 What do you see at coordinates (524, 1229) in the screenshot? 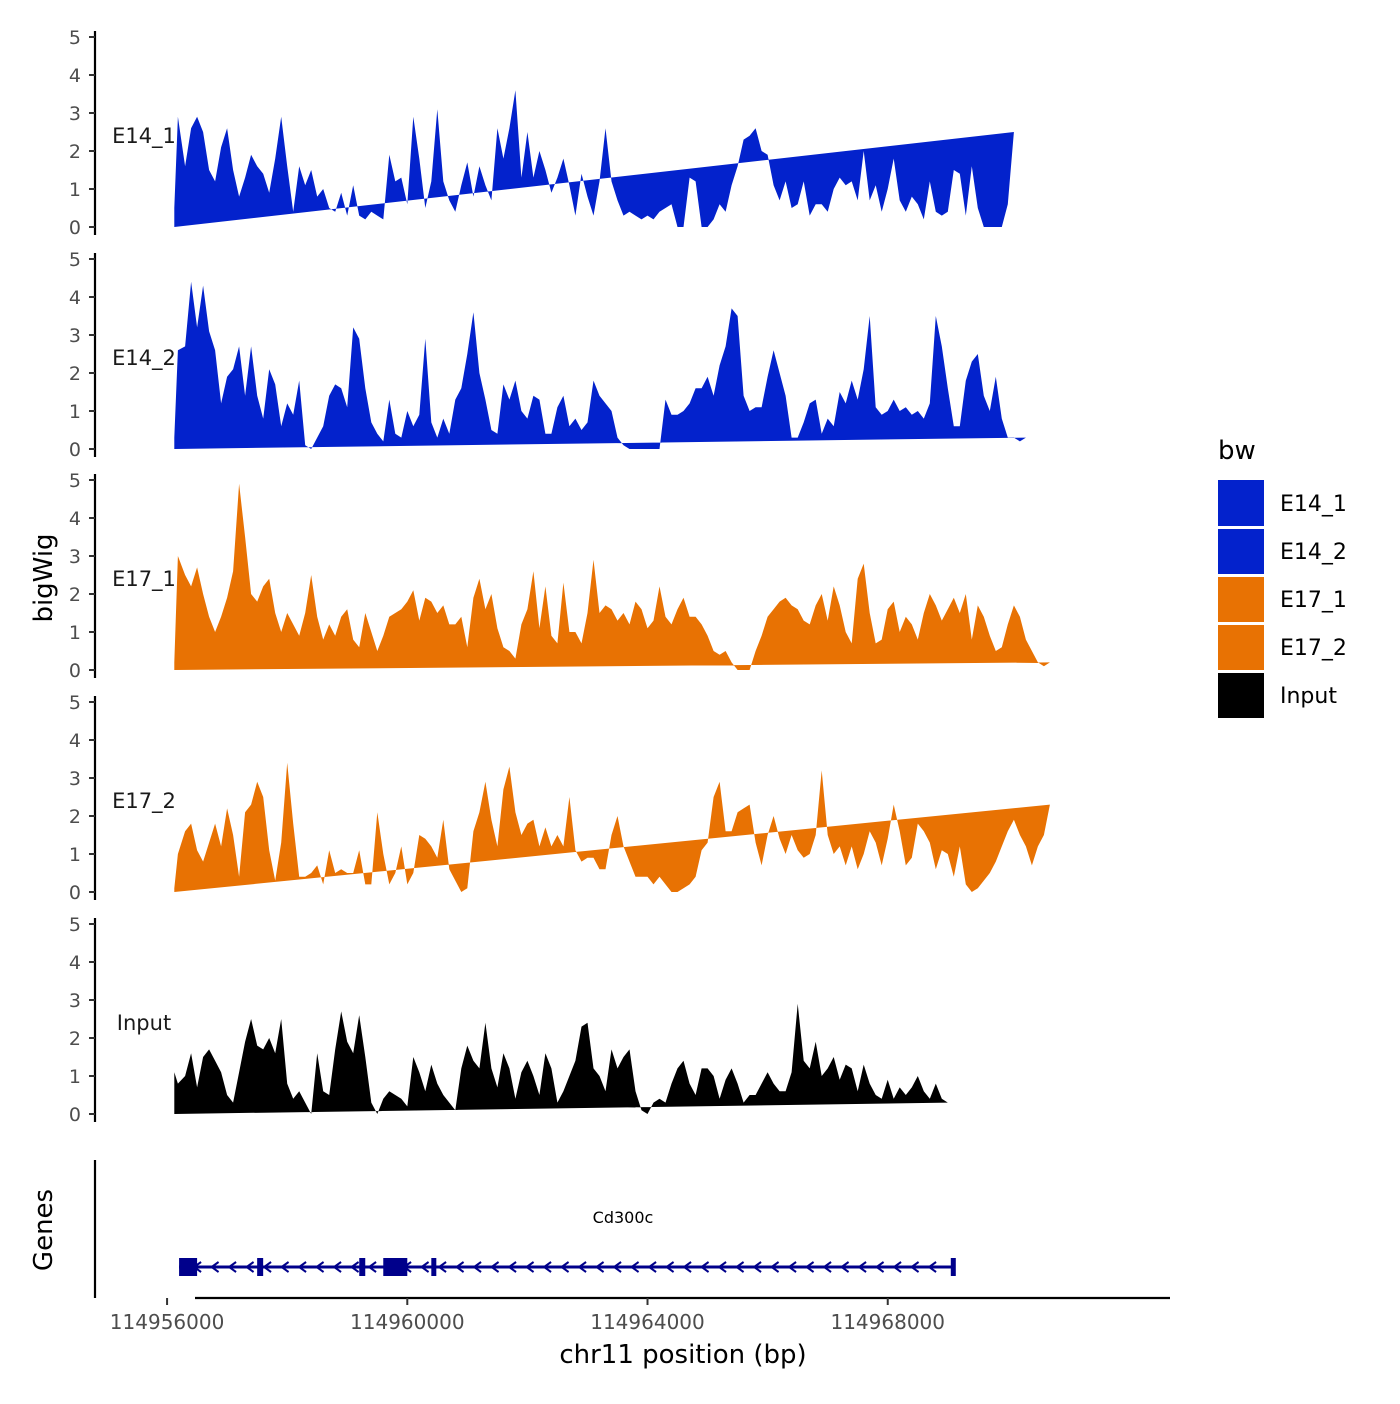
I see `genes-panel: Cd300c` at bounding box center [524, 1229].